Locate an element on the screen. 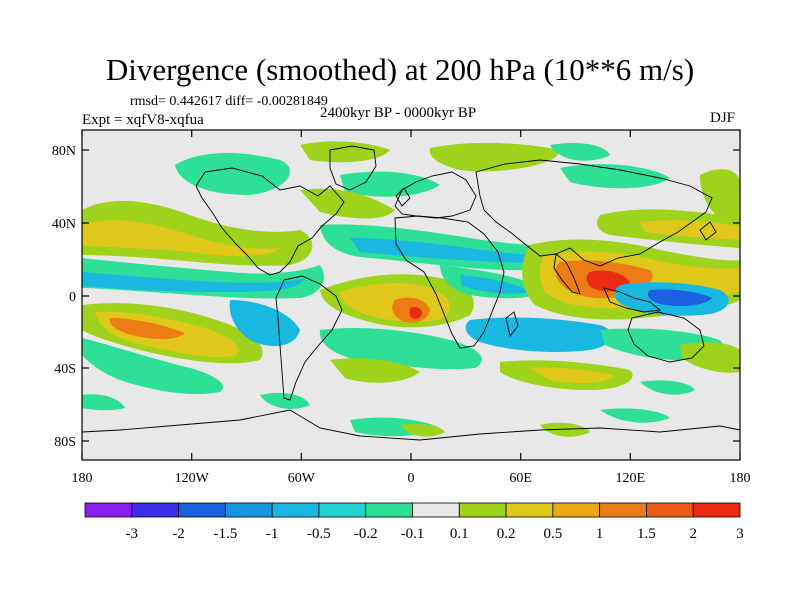  lat-label: 40S is located at coordinates (65, 369).